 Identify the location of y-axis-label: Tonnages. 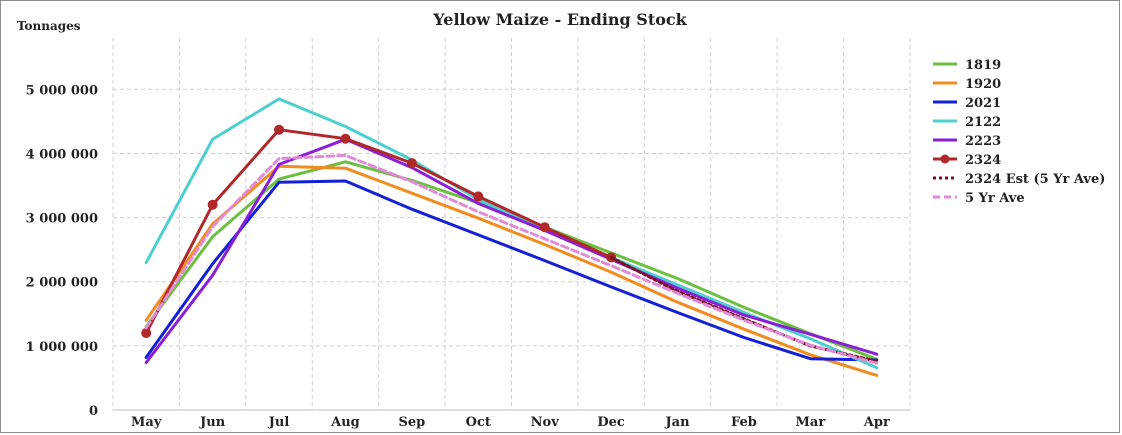
(49, 26).